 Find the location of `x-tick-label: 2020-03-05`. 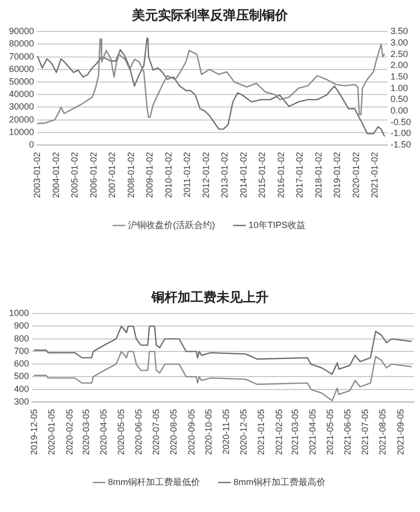

x-tick-label: 2020-03-05 is located at coordinates (85, 432).